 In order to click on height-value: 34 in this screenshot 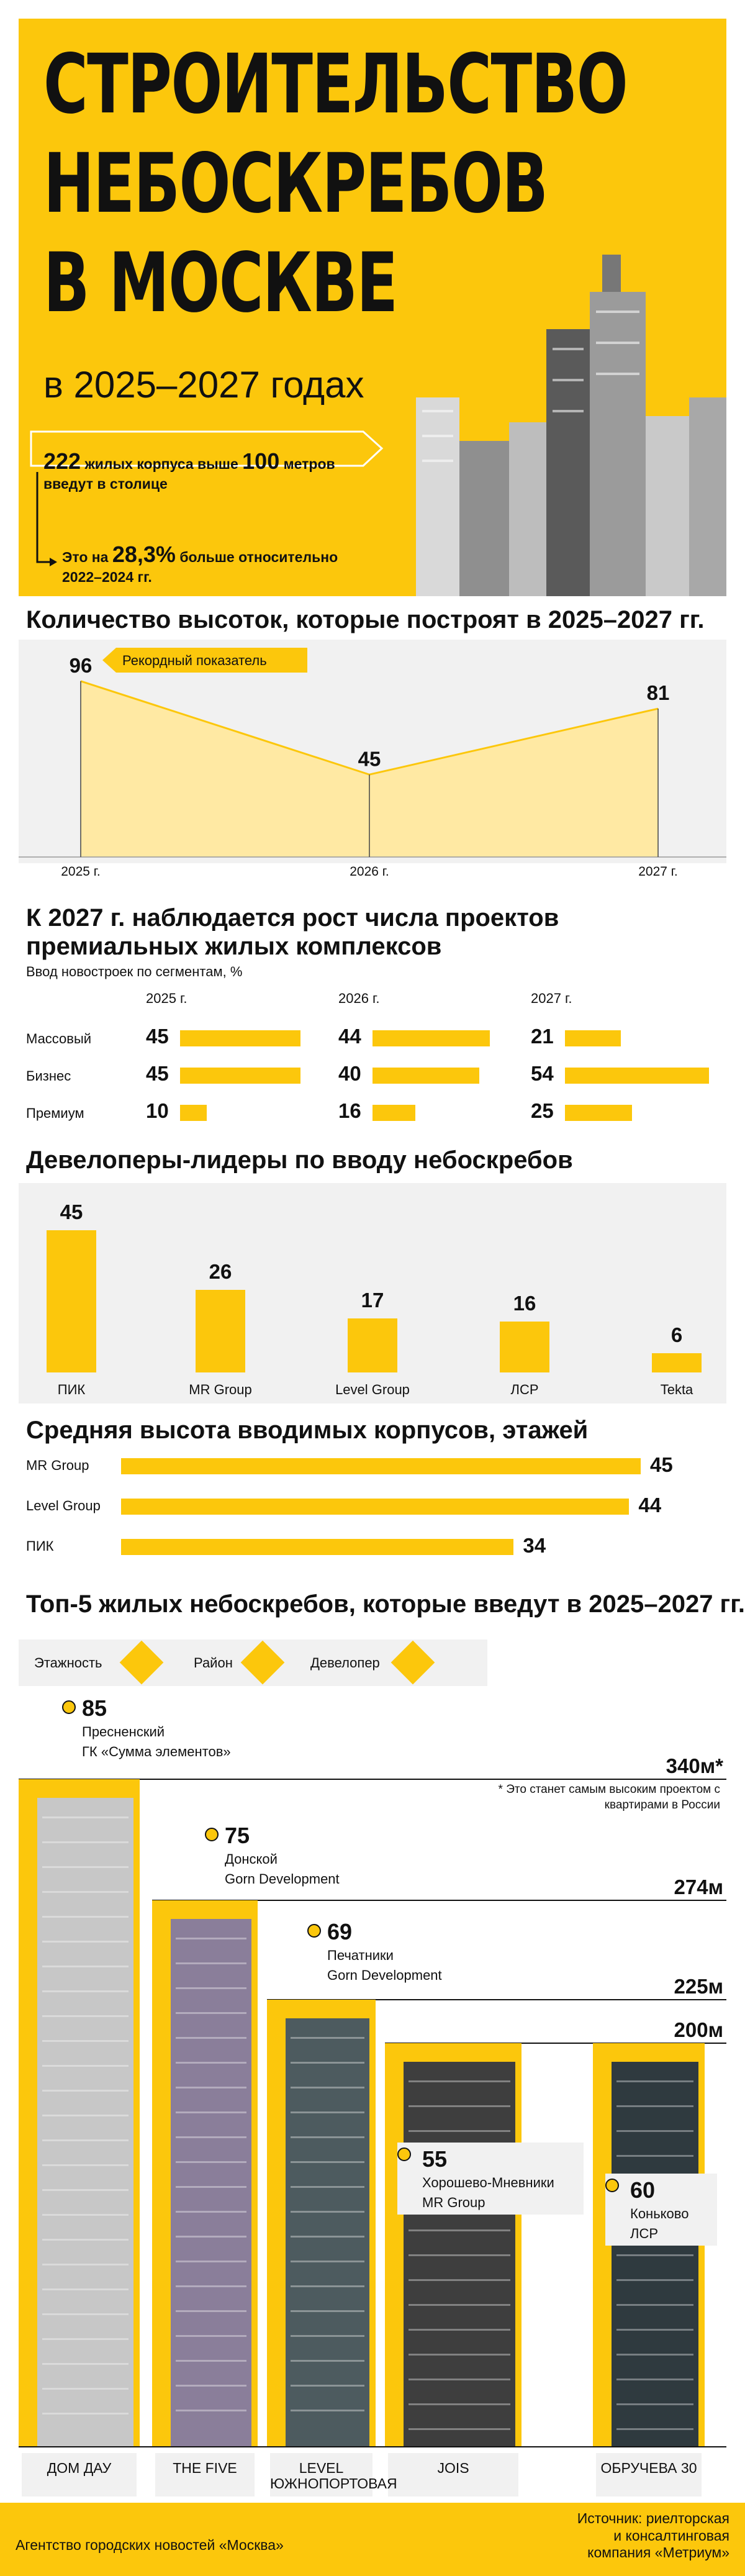, I will do `click(534, 1545)`.